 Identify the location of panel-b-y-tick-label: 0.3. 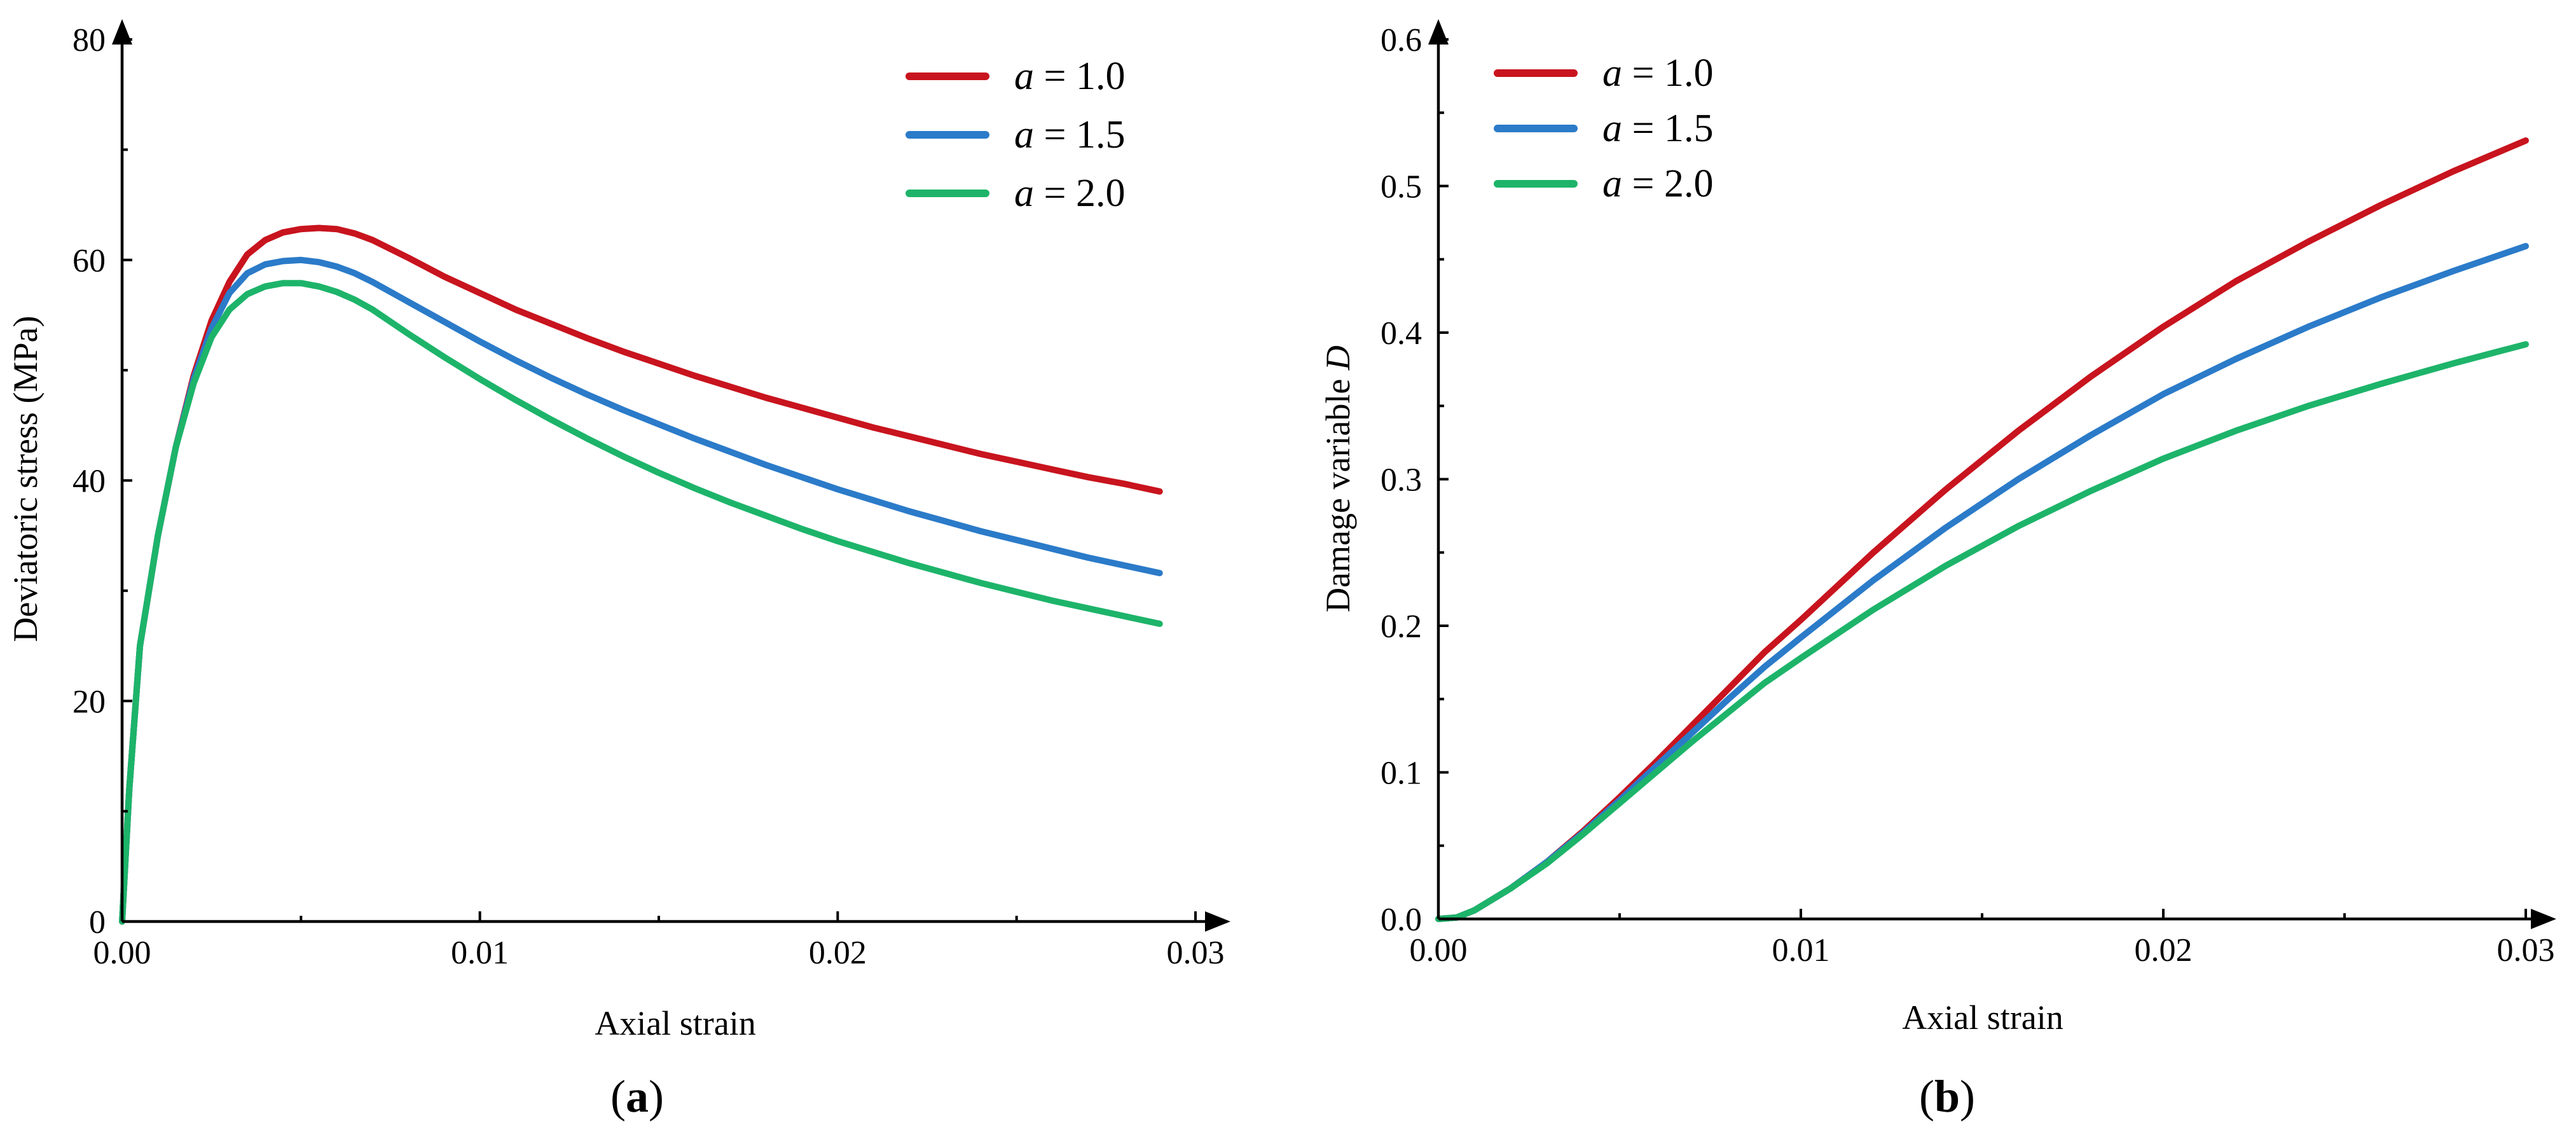
(1401, 480).